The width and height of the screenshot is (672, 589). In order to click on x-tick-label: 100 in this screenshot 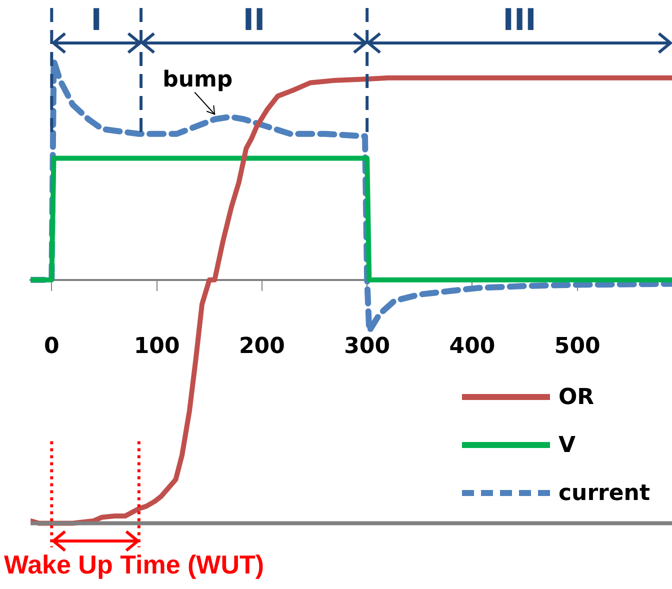, I will do `click(157, 346)`.